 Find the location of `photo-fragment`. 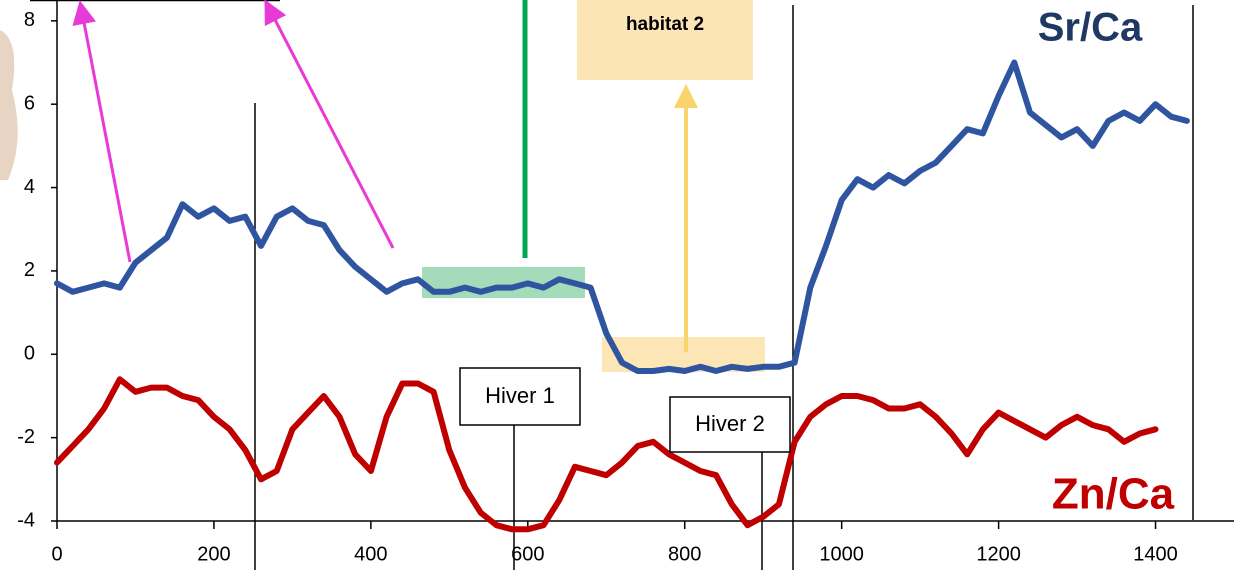

photo-fragment is located at coordinates (9, 105).